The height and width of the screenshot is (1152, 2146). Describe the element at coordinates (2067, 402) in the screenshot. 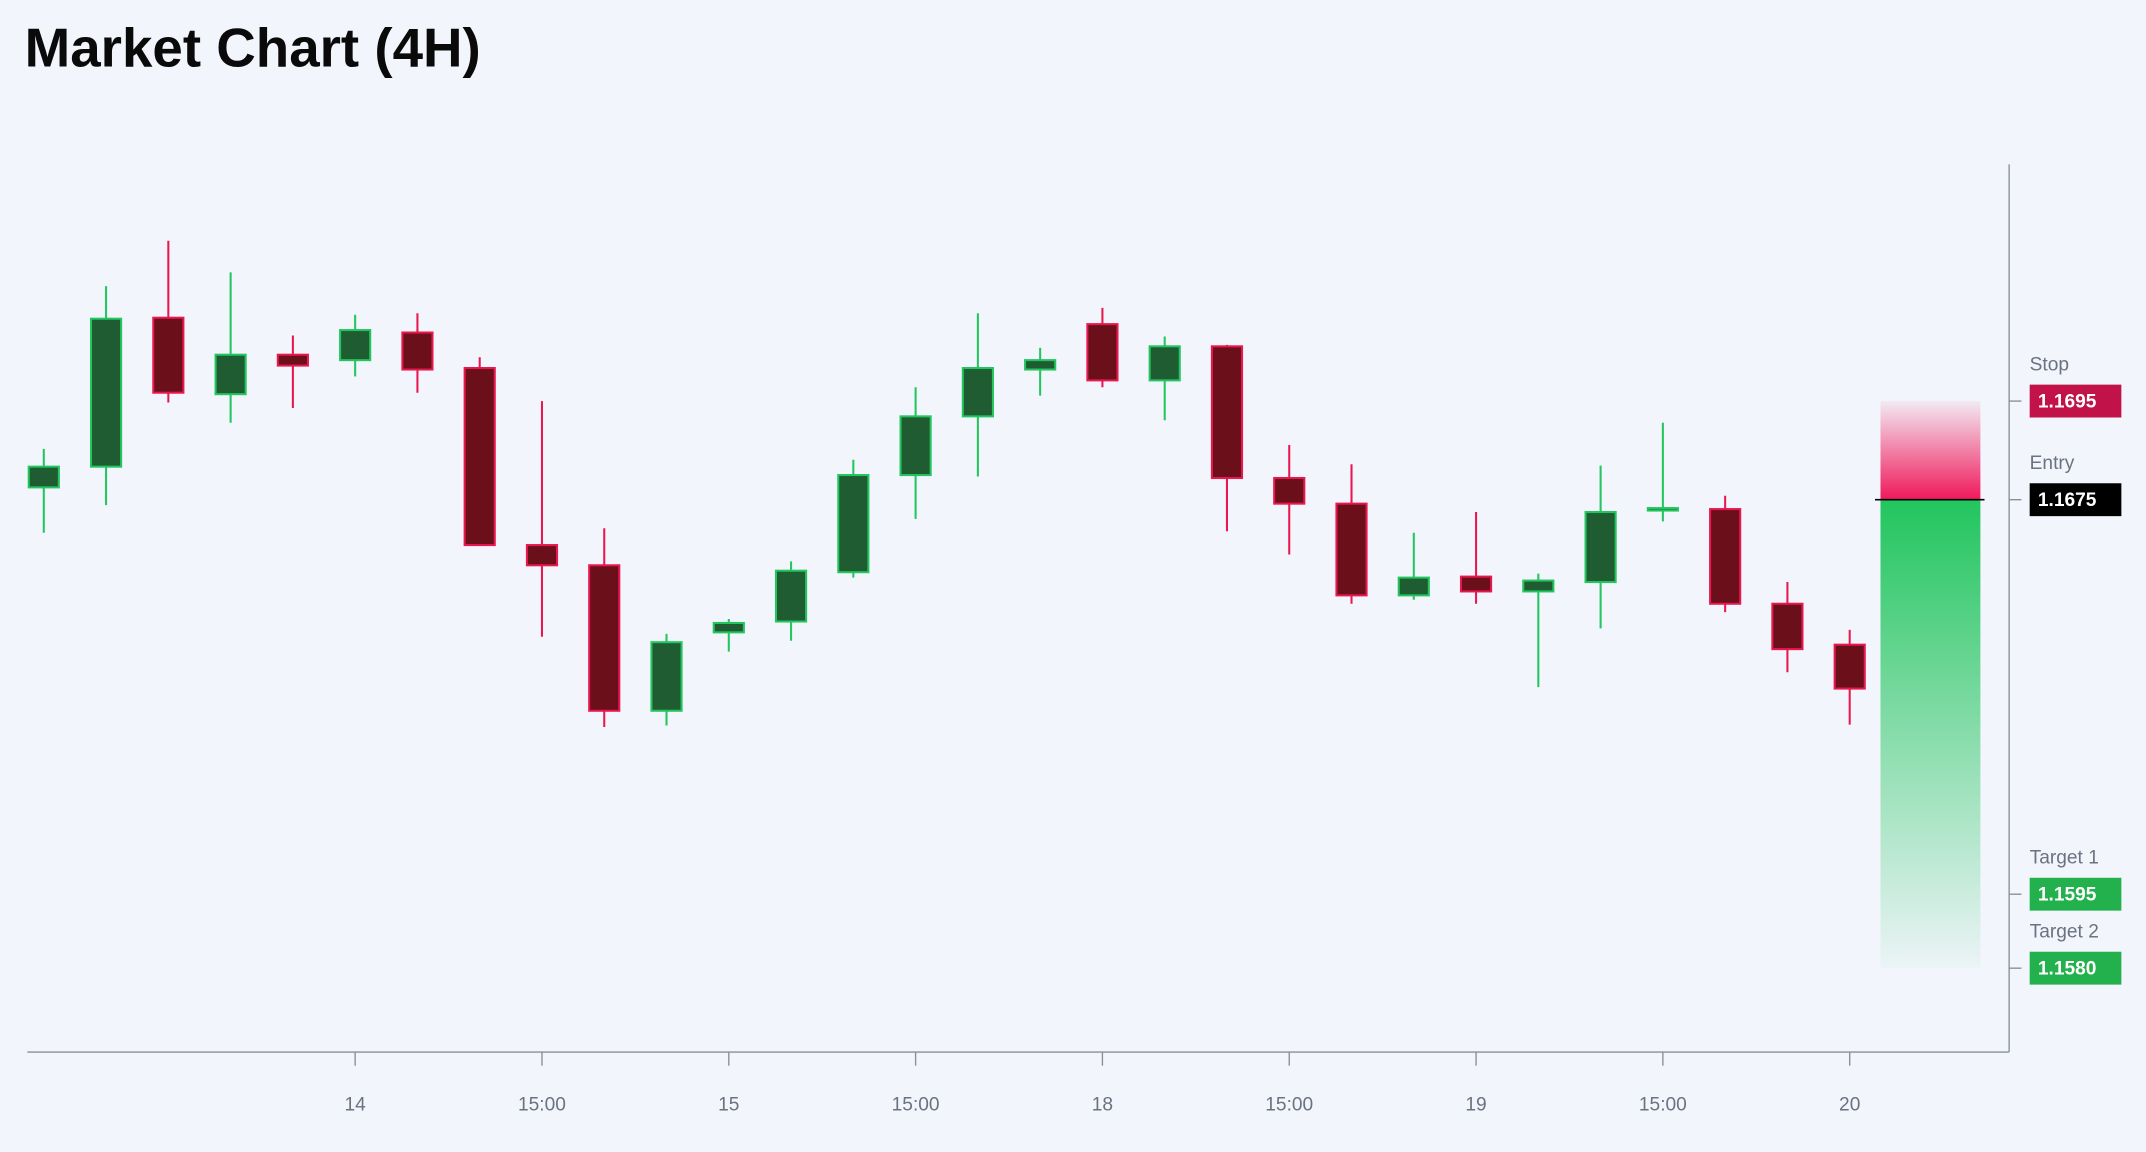

I see `level-value: 1.1695` at that location.